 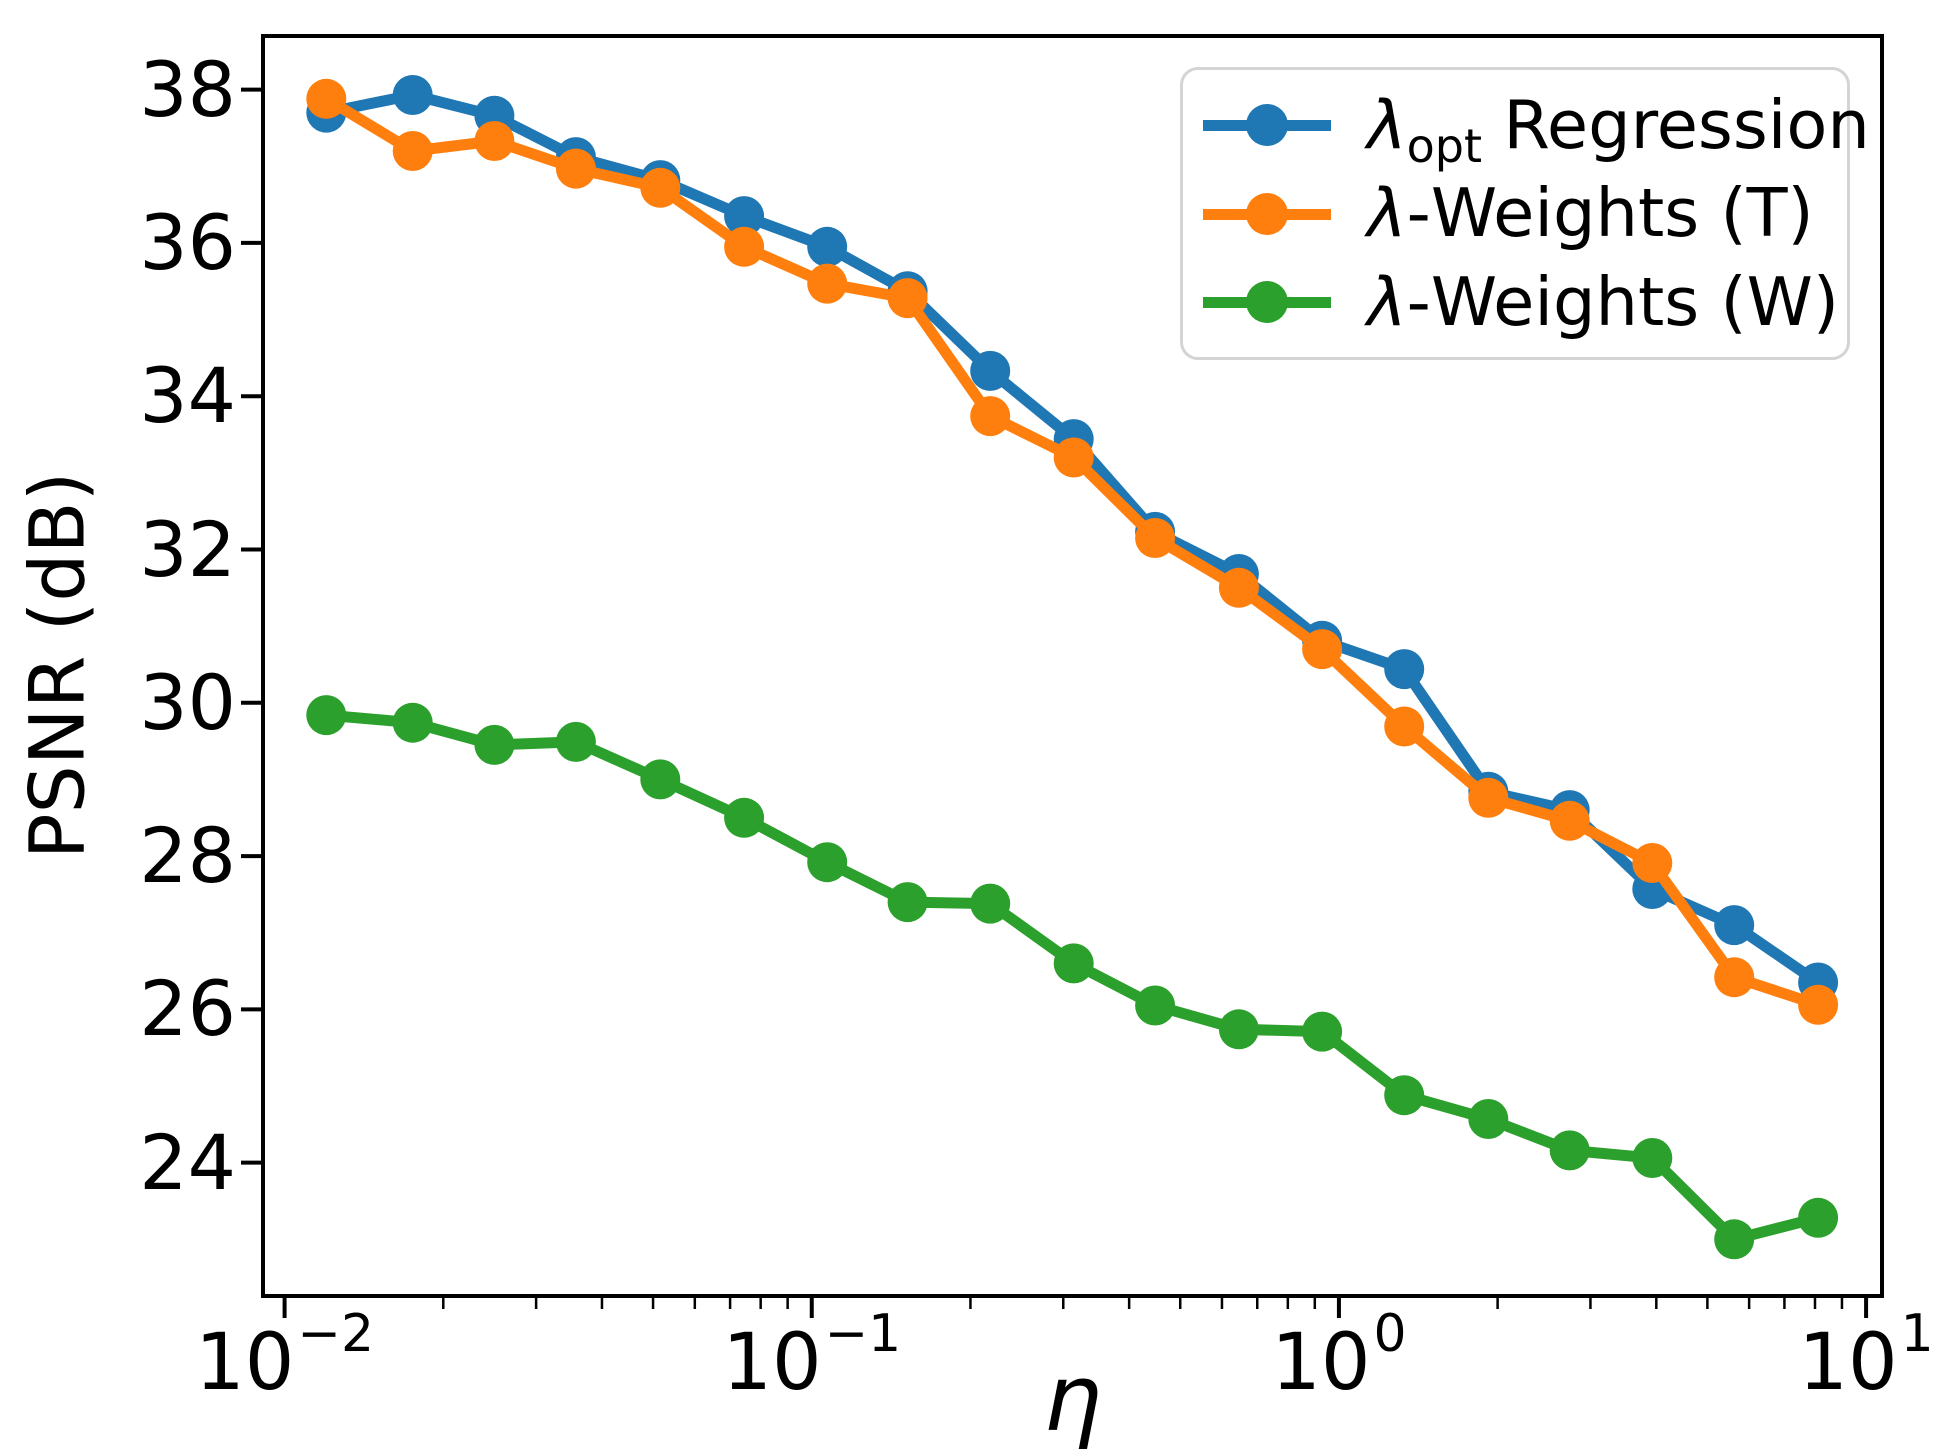 I want to click on legend-label-text: Regression, so click(x=1676, y=124).